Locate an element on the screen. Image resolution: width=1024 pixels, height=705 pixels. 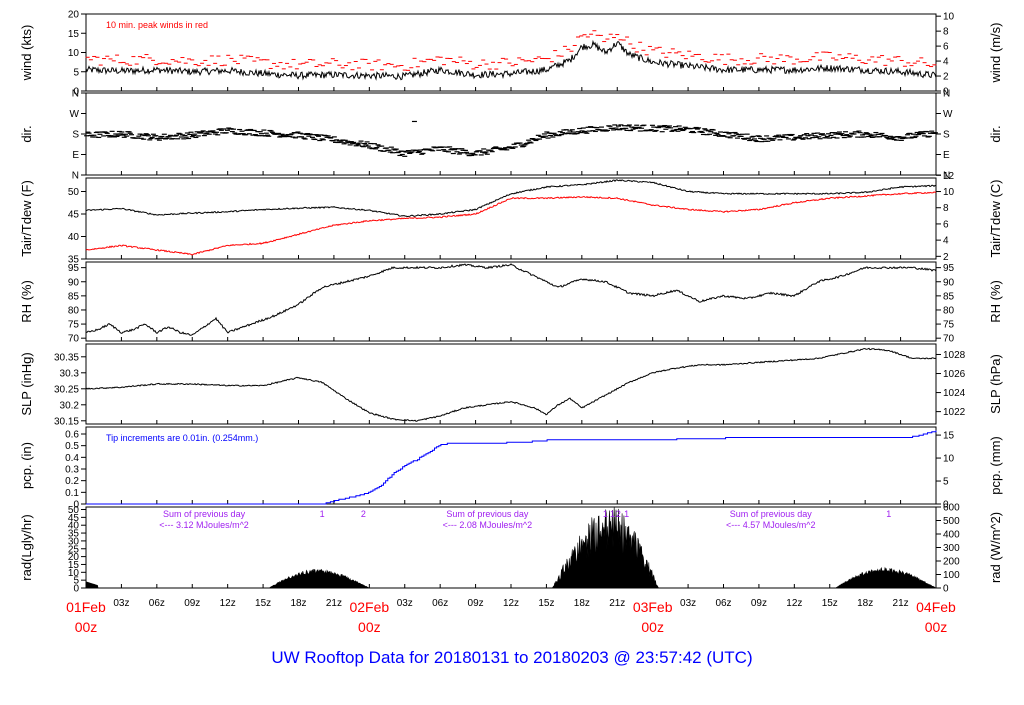
rad-left-tick-label: 20 is located at coordinates (74, 557).